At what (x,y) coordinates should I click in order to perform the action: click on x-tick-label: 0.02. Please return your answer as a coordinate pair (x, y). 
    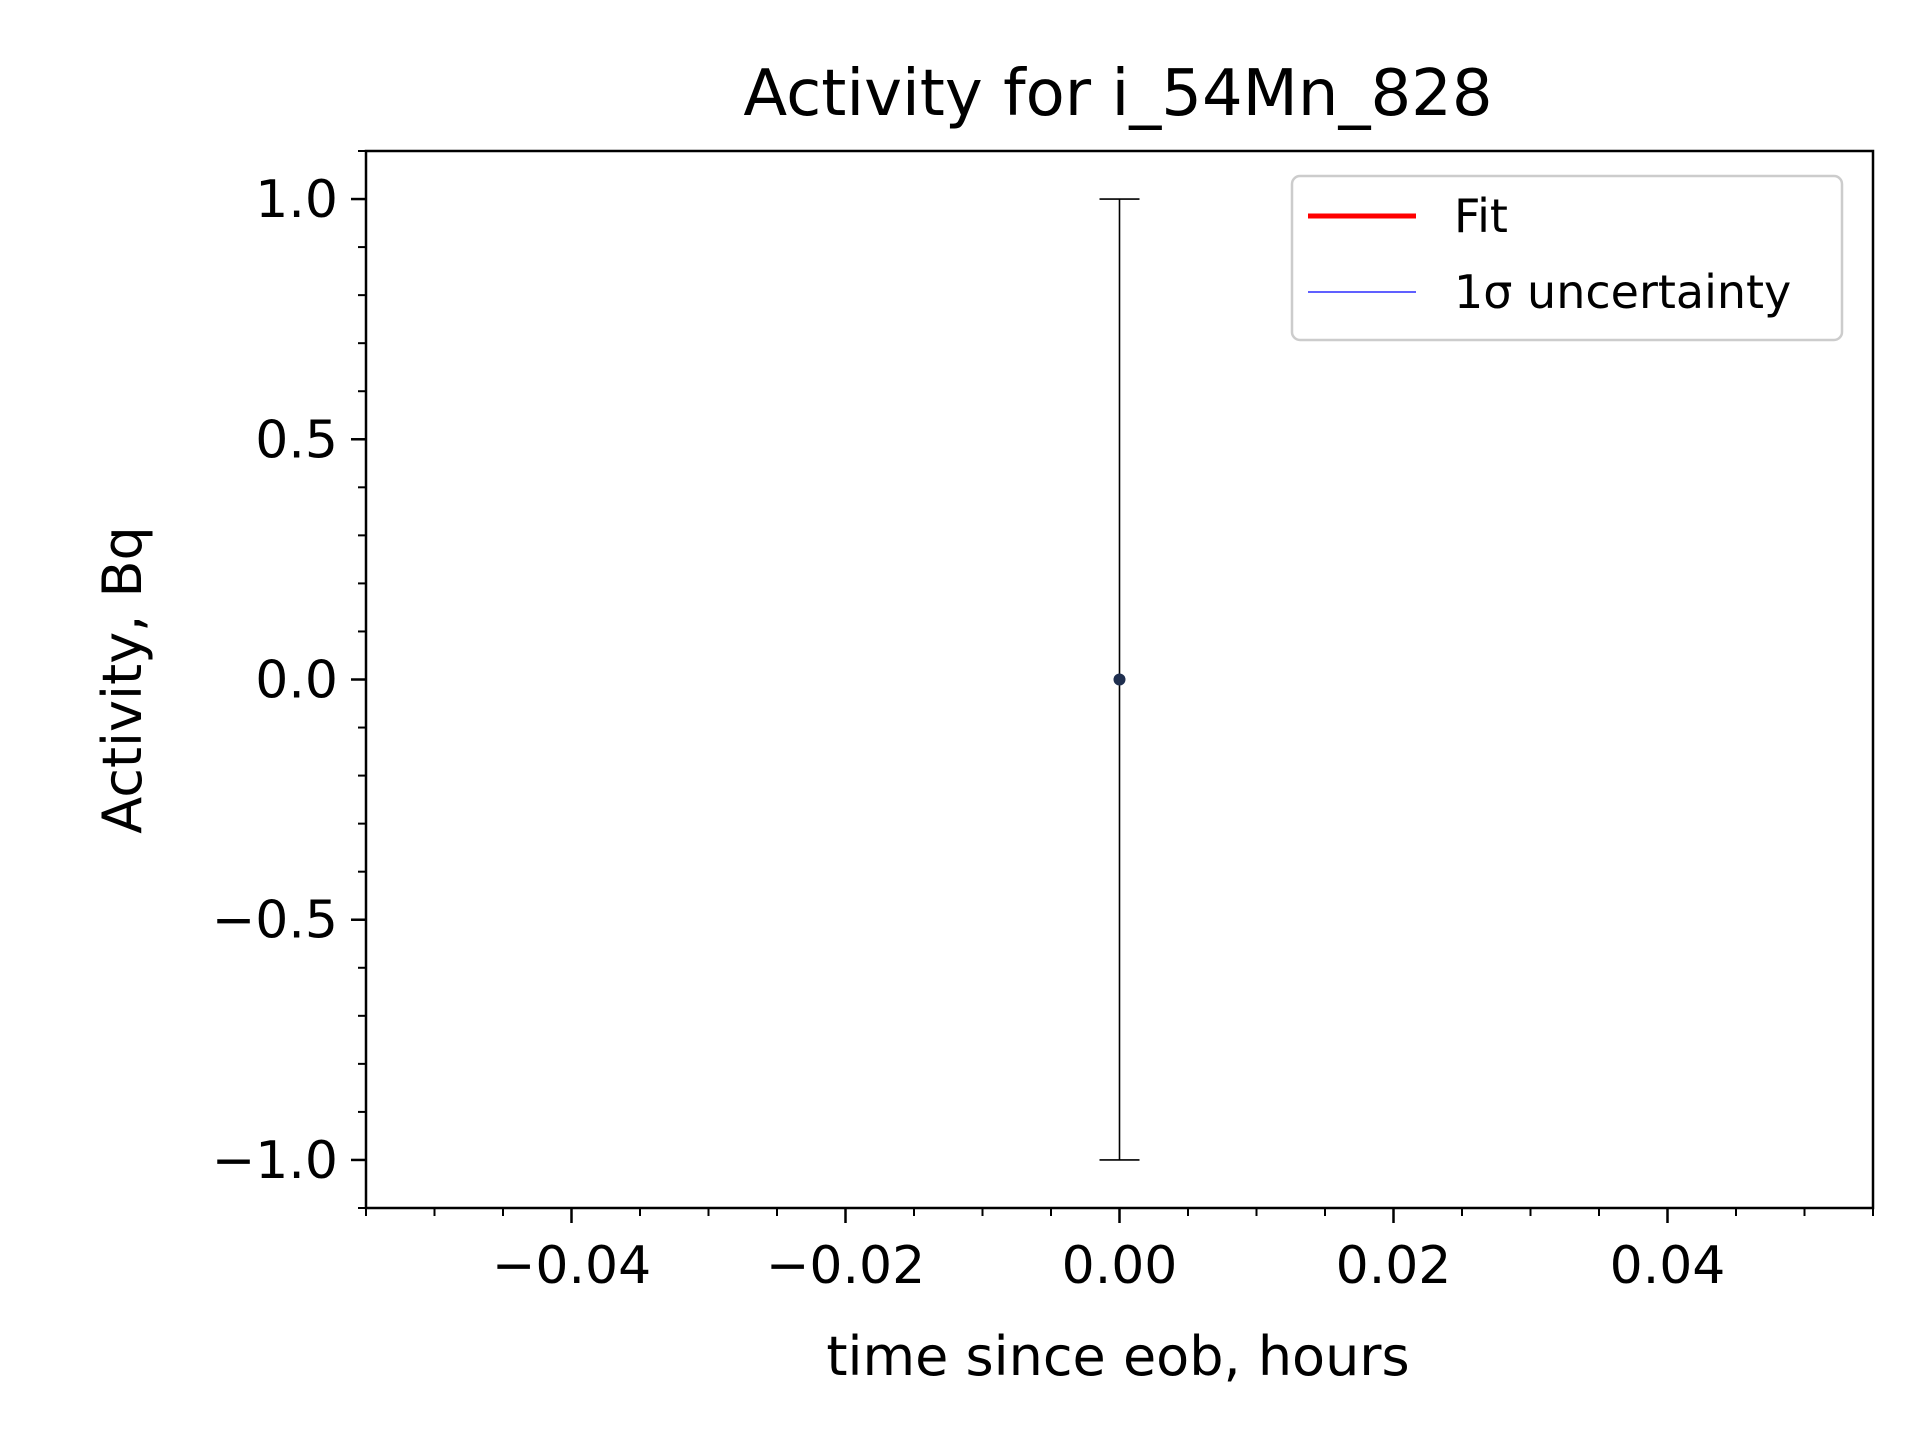
    Looking at the image, I should click on (1394, 1266).